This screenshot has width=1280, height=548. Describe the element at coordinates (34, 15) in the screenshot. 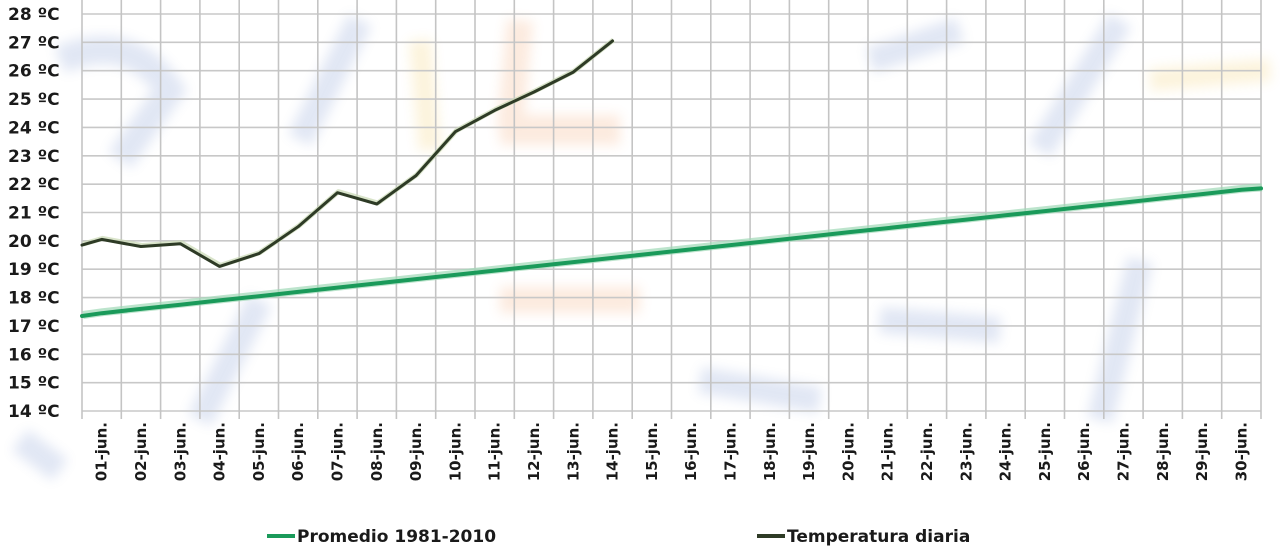

I see `y-tick-label: 28 ºC` at that location.